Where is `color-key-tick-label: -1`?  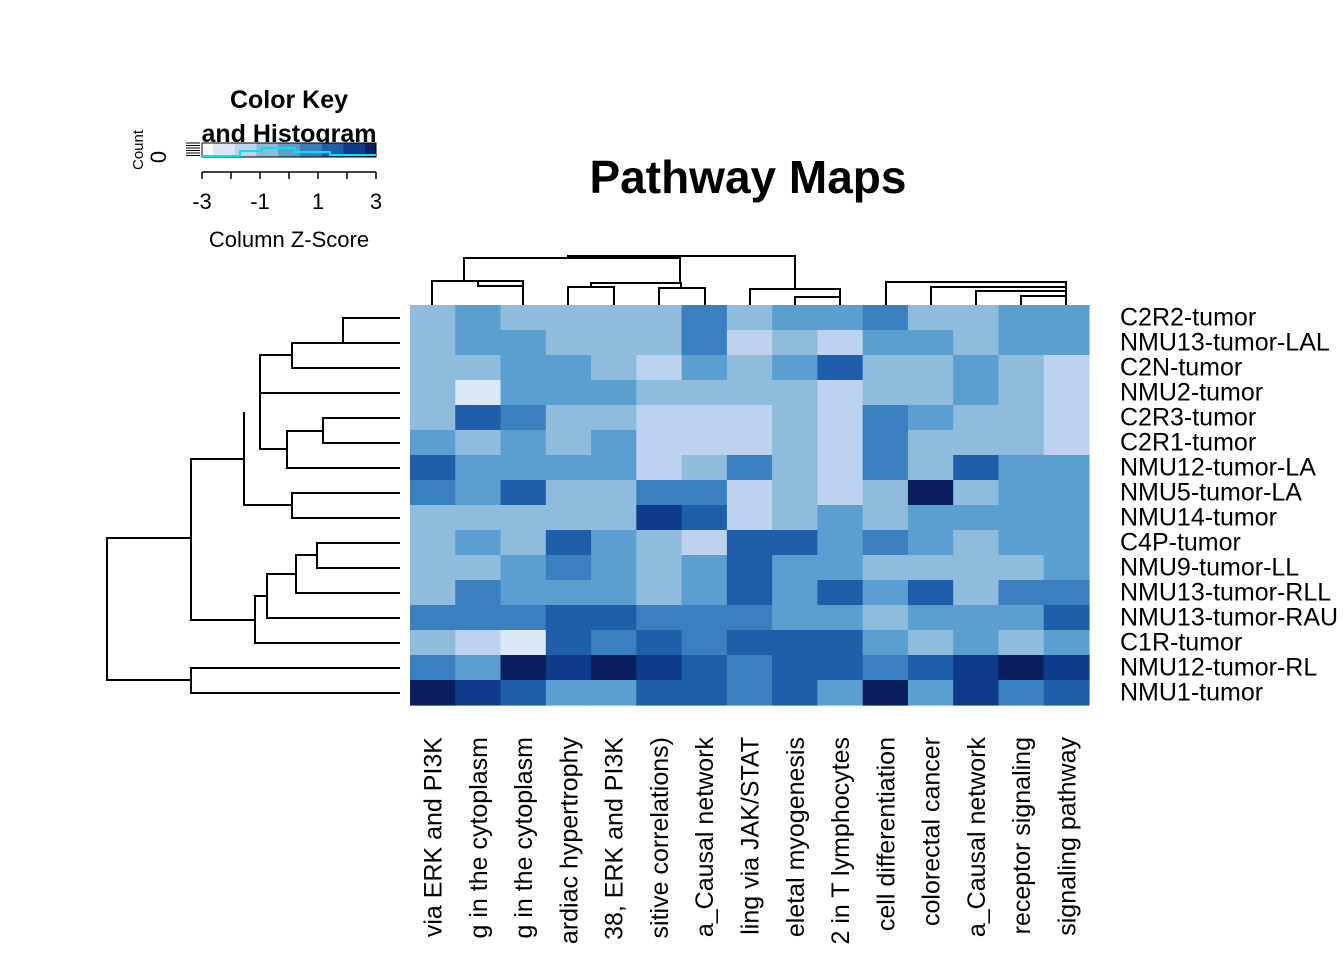
color-key-tick-label: -1 is located at coordinates (260, 201).